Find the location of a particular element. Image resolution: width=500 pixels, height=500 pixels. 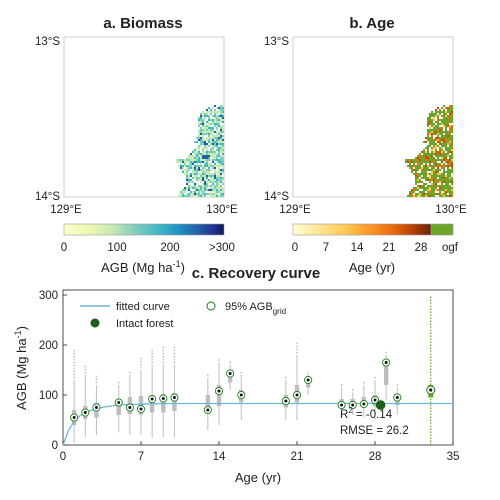

biomass-cb-label-end: ) is located at coordinates (183, 267).